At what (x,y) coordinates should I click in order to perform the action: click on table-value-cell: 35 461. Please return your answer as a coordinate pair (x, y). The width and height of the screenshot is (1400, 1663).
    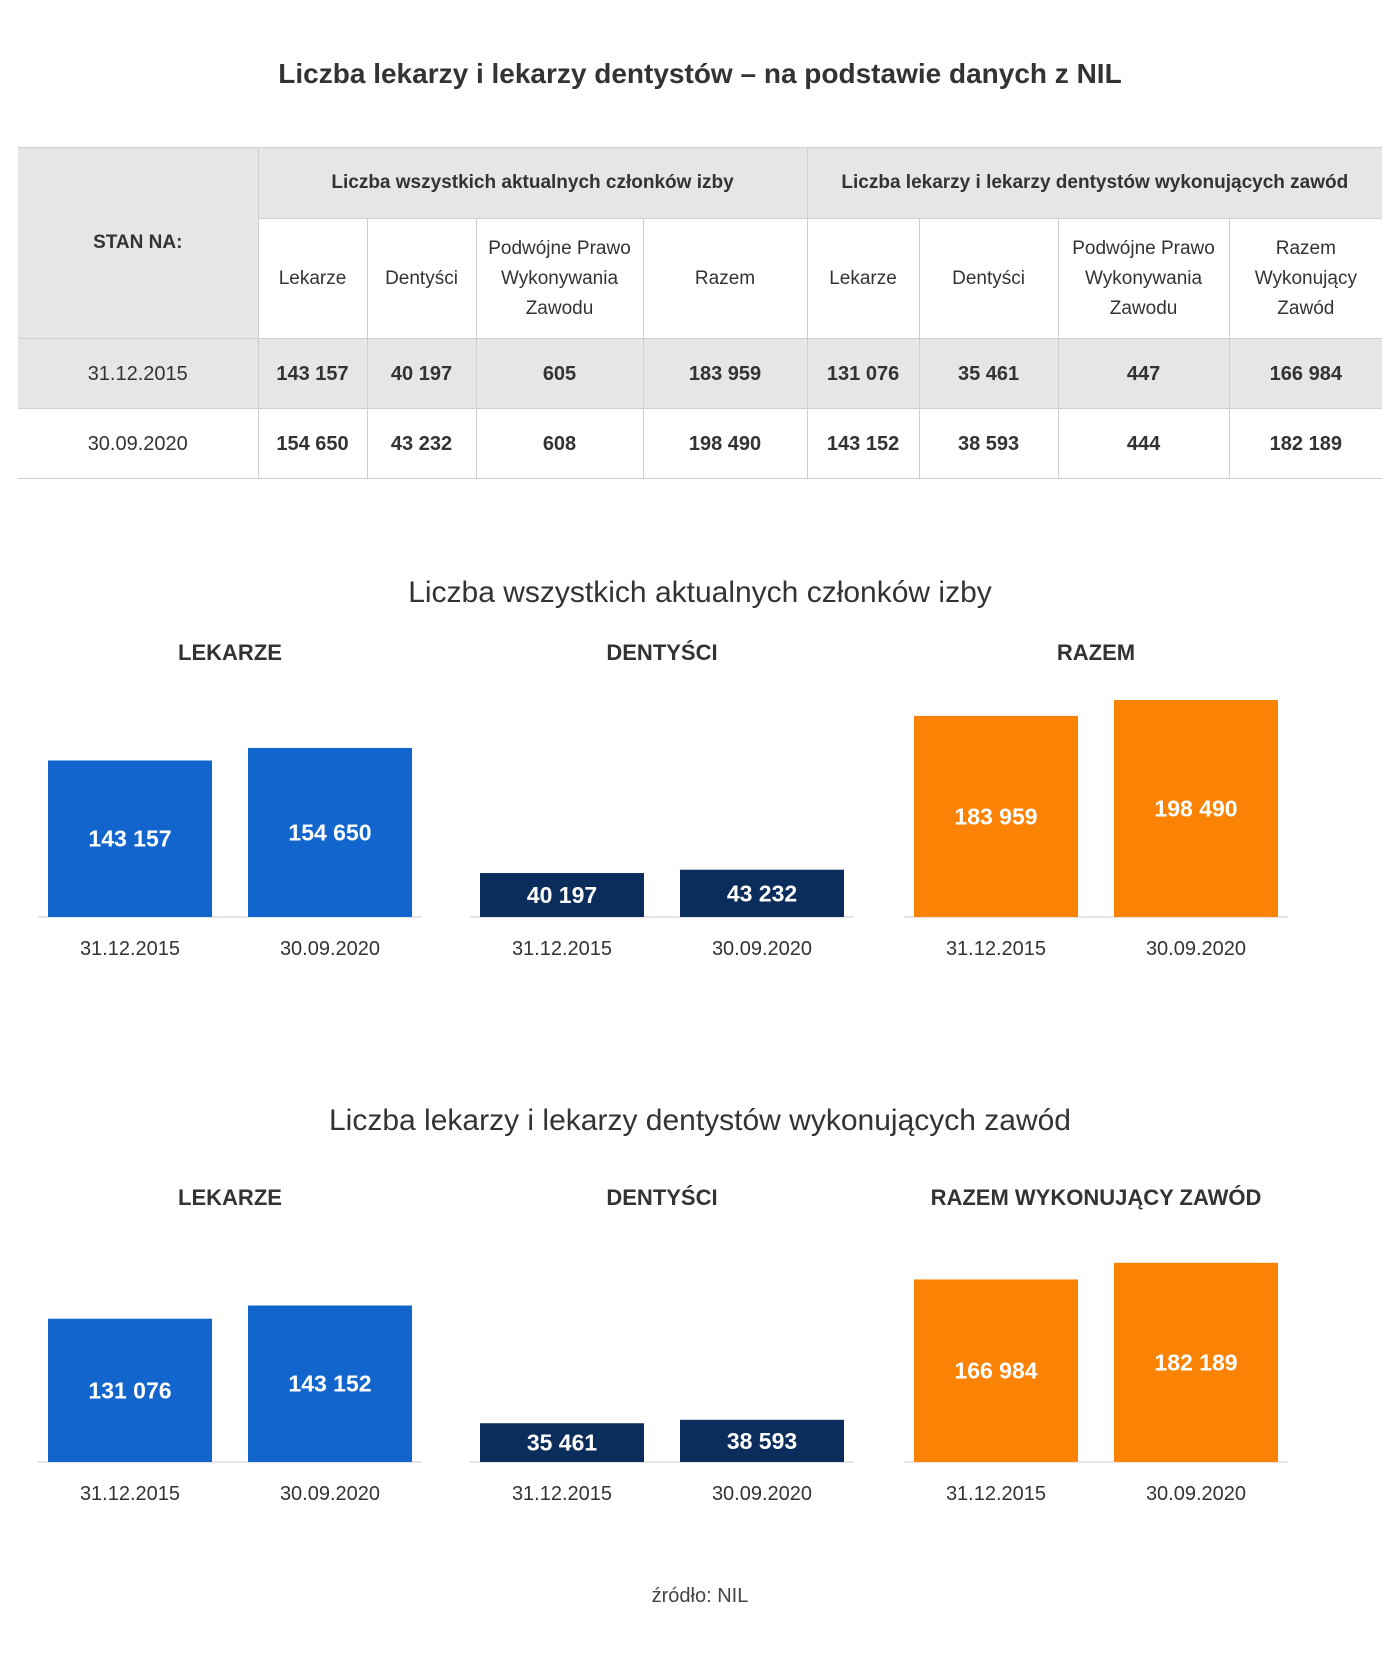
    Looking at the image, I should click on (988, 373).